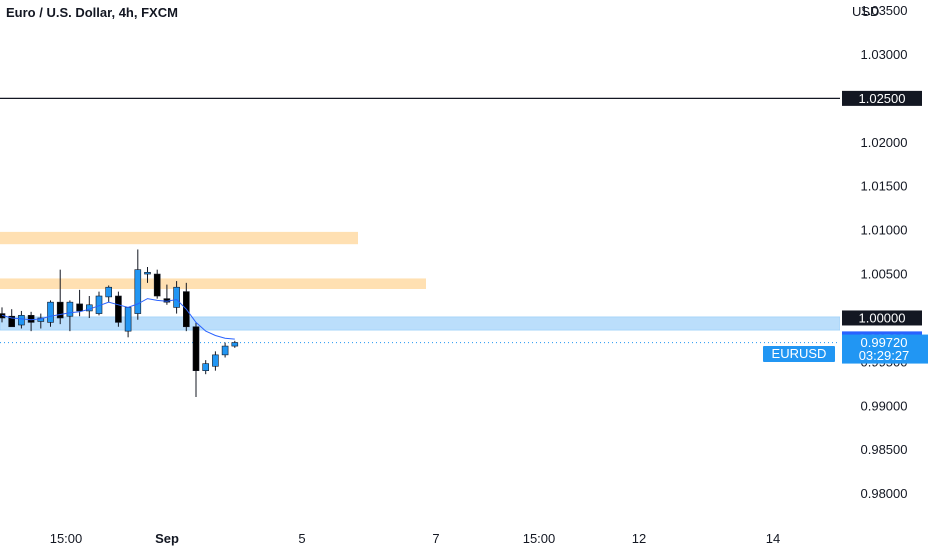  Describe the element at coordinates (884, 230) in the screenshot. I see `price-tick-label: 1.01000` at that location.